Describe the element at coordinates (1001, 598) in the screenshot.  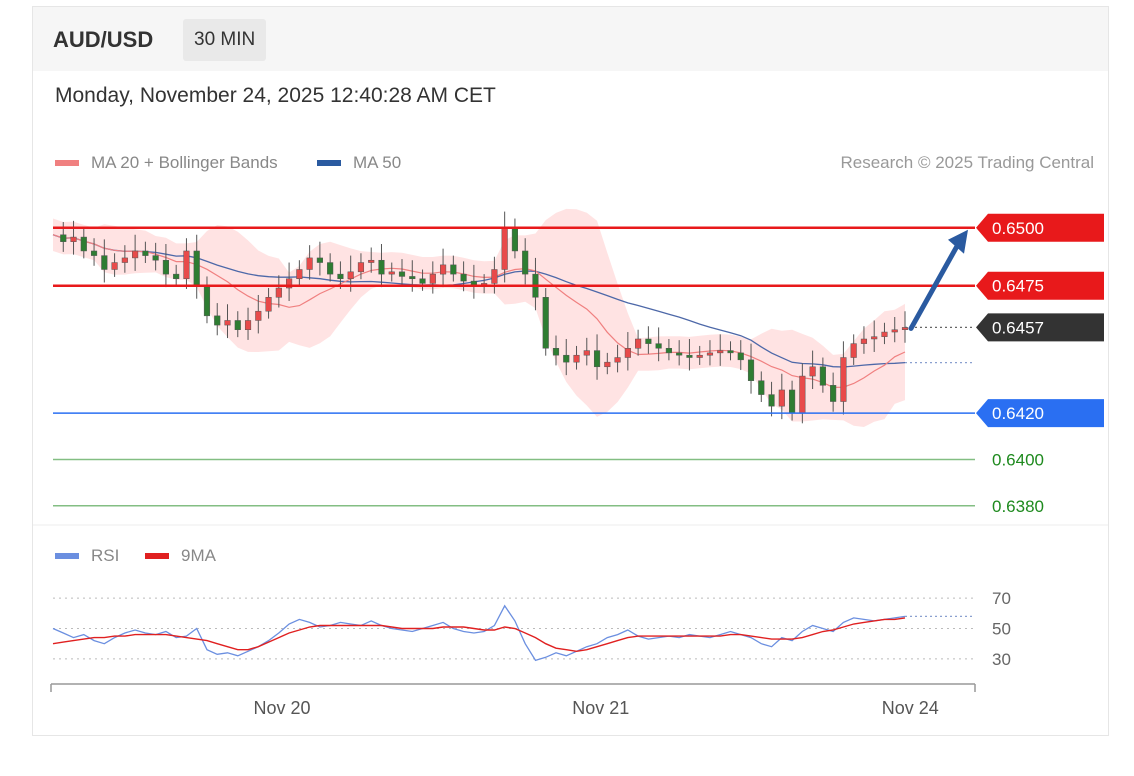
I see `rsi-tick-70: 70` at that location.